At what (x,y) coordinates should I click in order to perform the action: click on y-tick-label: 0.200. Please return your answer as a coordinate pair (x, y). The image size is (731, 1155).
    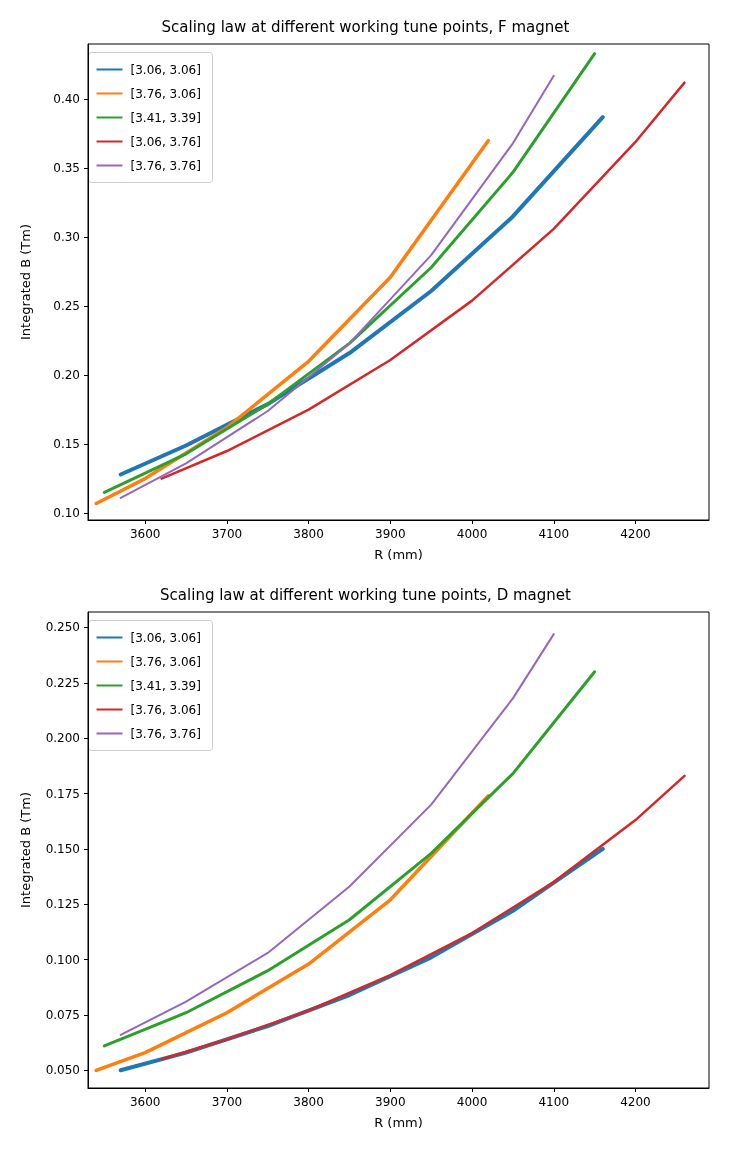
    Looking at the image, I should click on (62, 738).